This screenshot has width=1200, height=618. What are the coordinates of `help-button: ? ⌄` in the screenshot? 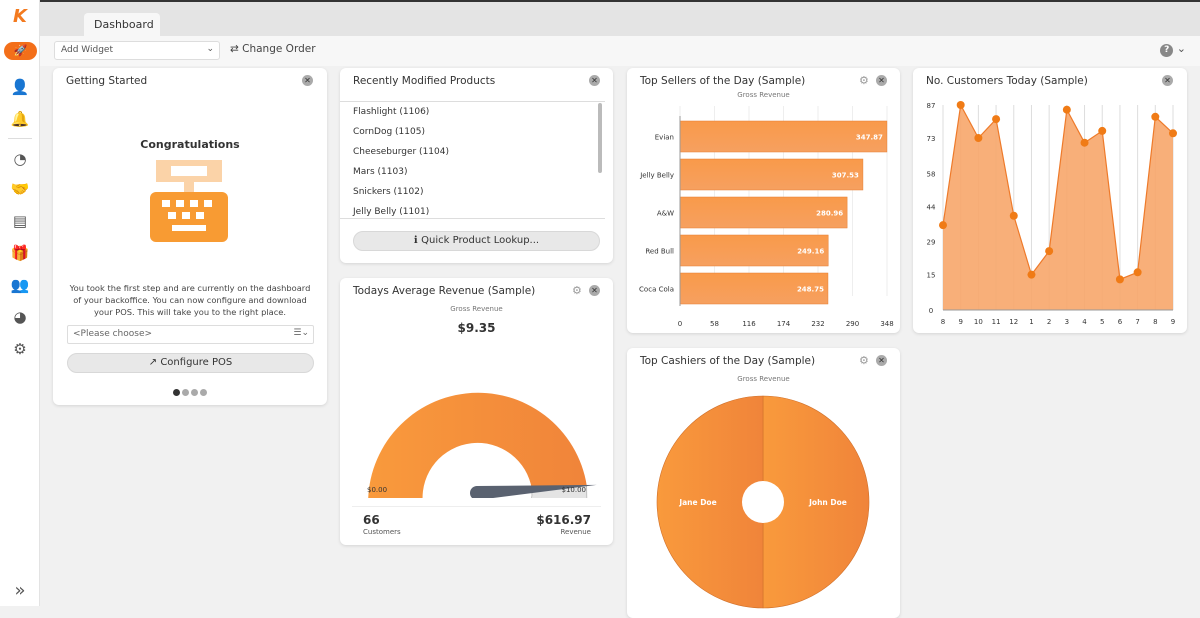 It's located at (1173, 49).